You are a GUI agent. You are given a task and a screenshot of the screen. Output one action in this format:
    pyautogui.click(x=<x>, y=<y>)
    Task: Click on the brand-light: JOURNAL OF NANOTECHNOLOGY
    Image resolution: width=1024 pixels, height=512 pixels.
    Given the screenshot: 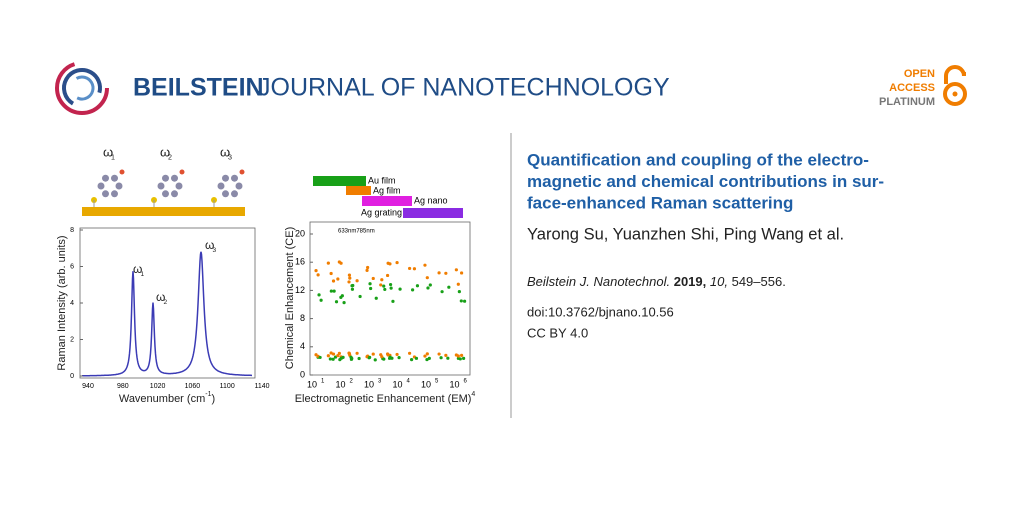 What is the action you would take?
    pyautogui.click(x=464, y=88)
    